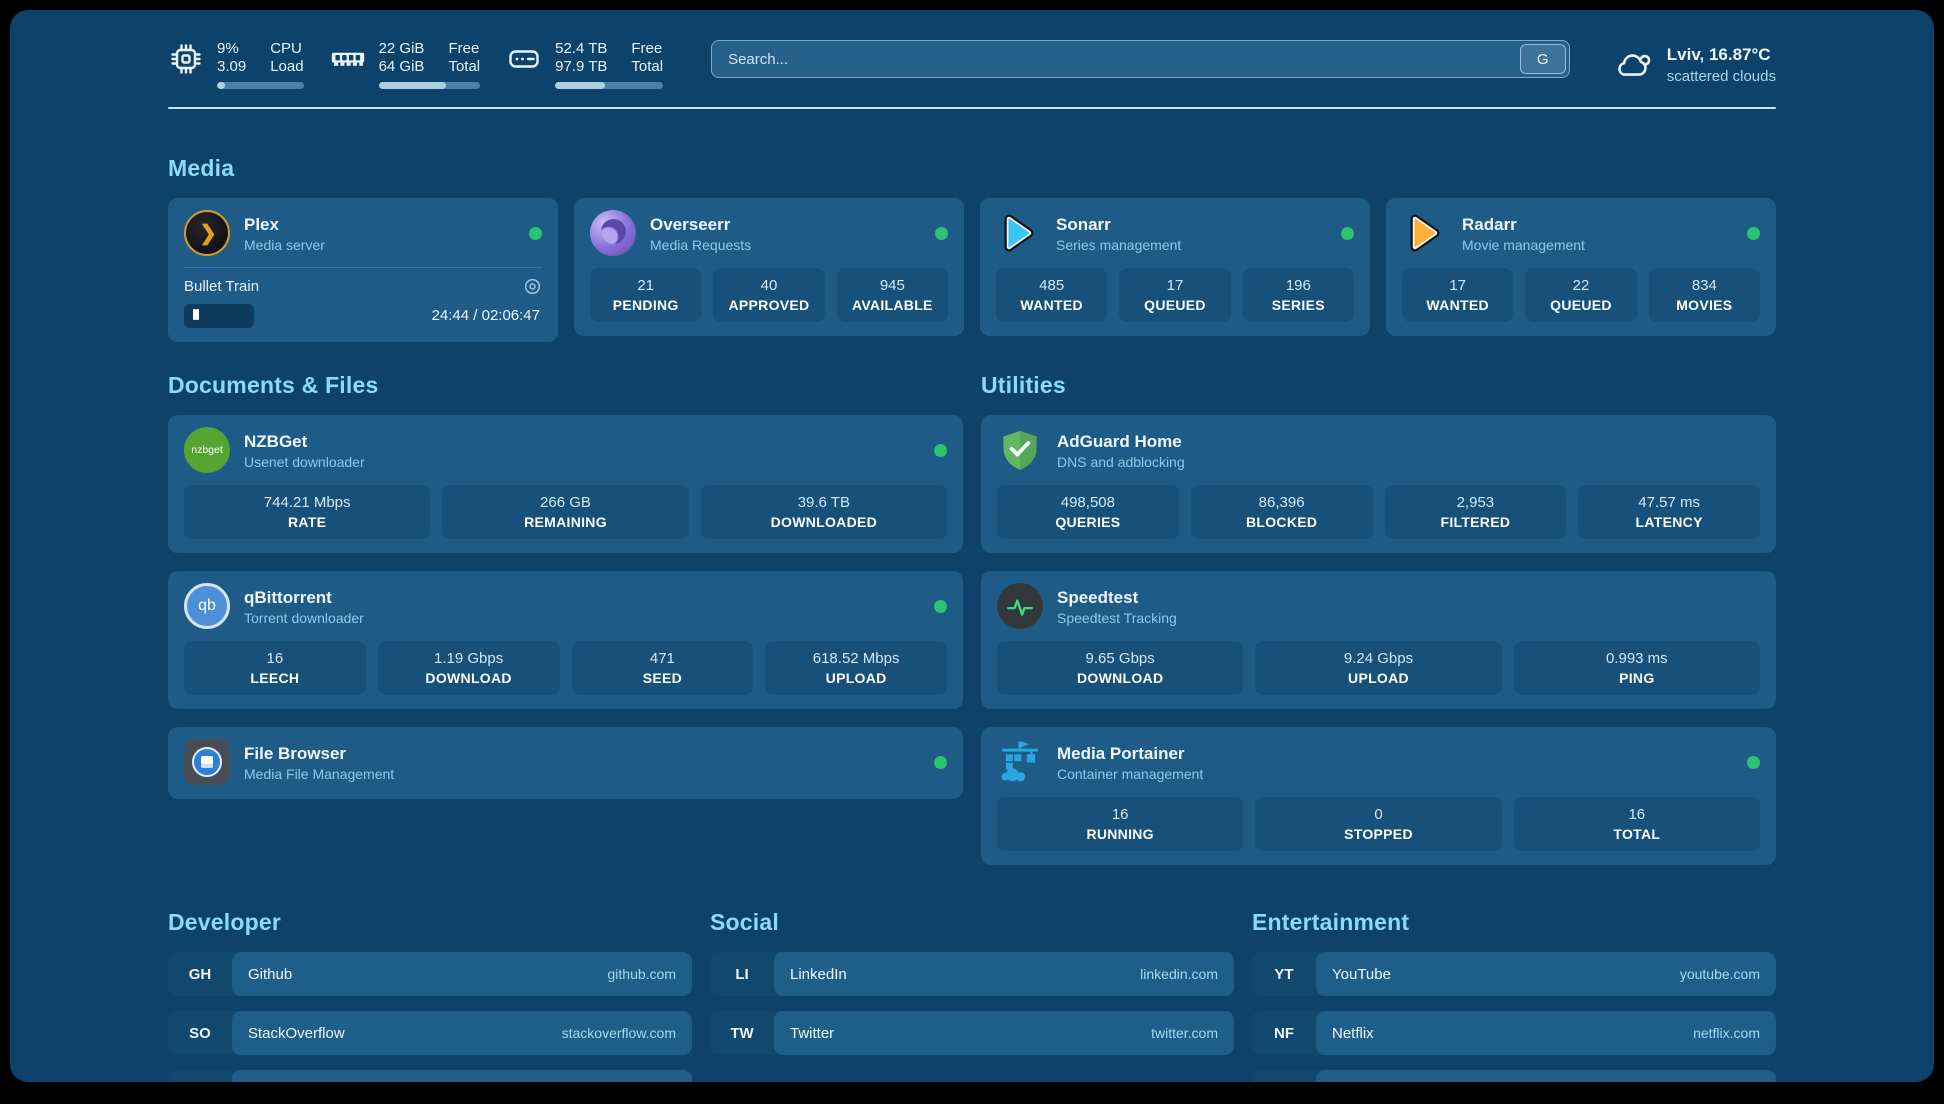  What do you see at coordinates (1637, 814) in the screenshot?
I see `stat-value: 16` at bounding box center [1637, 814].